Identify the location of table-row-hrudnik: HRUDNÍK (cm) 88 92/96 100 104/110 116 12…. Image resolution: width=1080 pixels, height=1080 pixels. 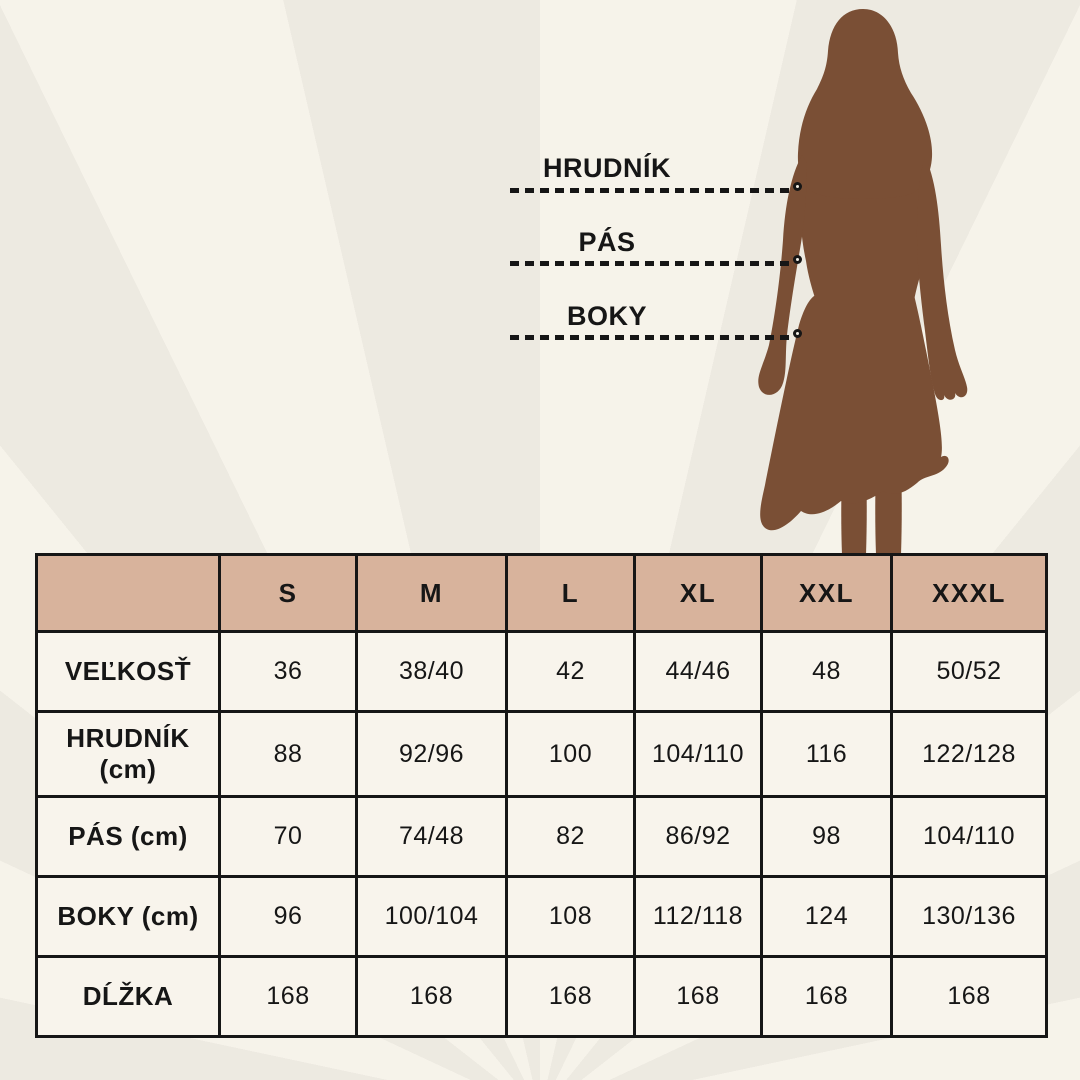
(541, 754).